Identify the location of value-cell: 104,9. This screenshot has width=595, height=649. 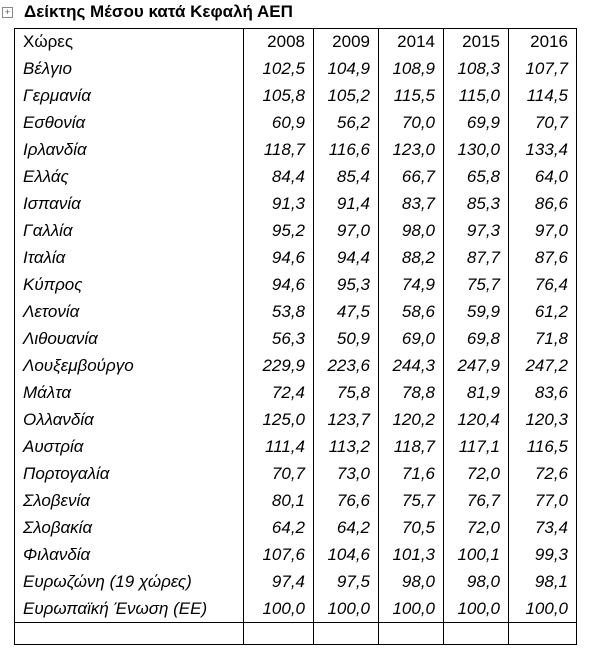
(346, 69).